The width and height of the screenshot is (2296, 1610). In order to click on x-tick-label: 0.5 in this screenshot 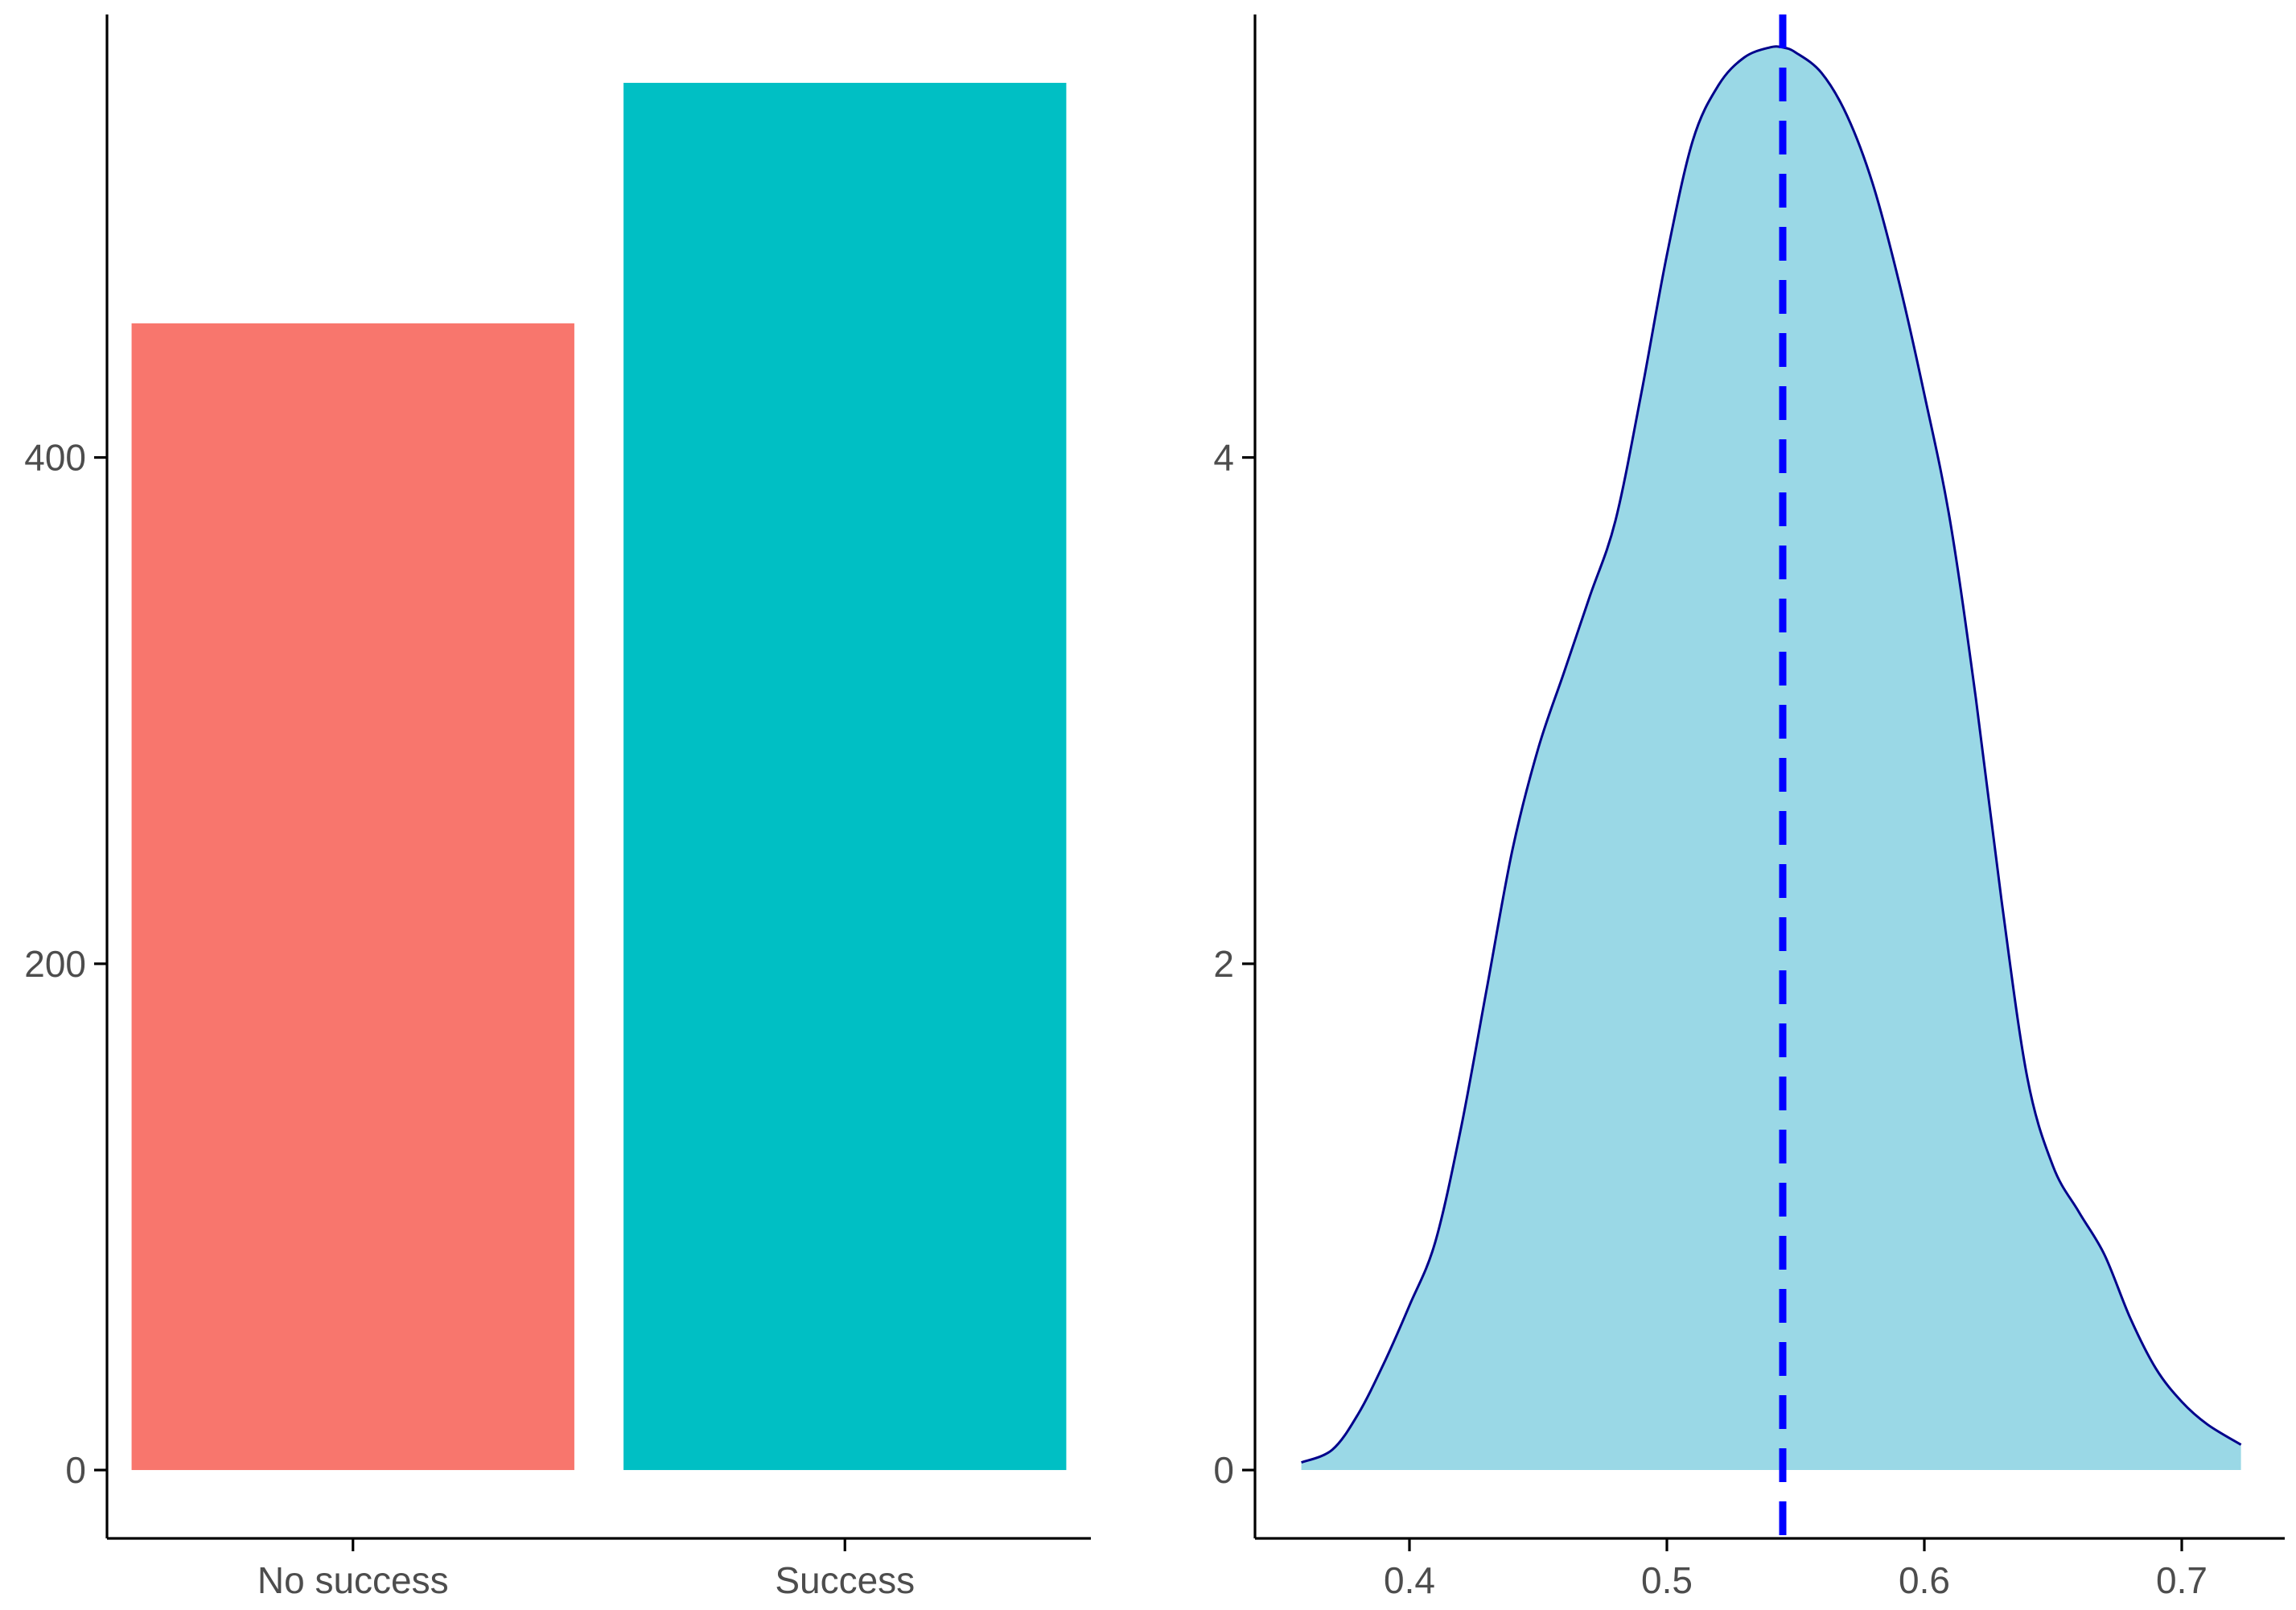, I will do `click(1667, 1580)`.